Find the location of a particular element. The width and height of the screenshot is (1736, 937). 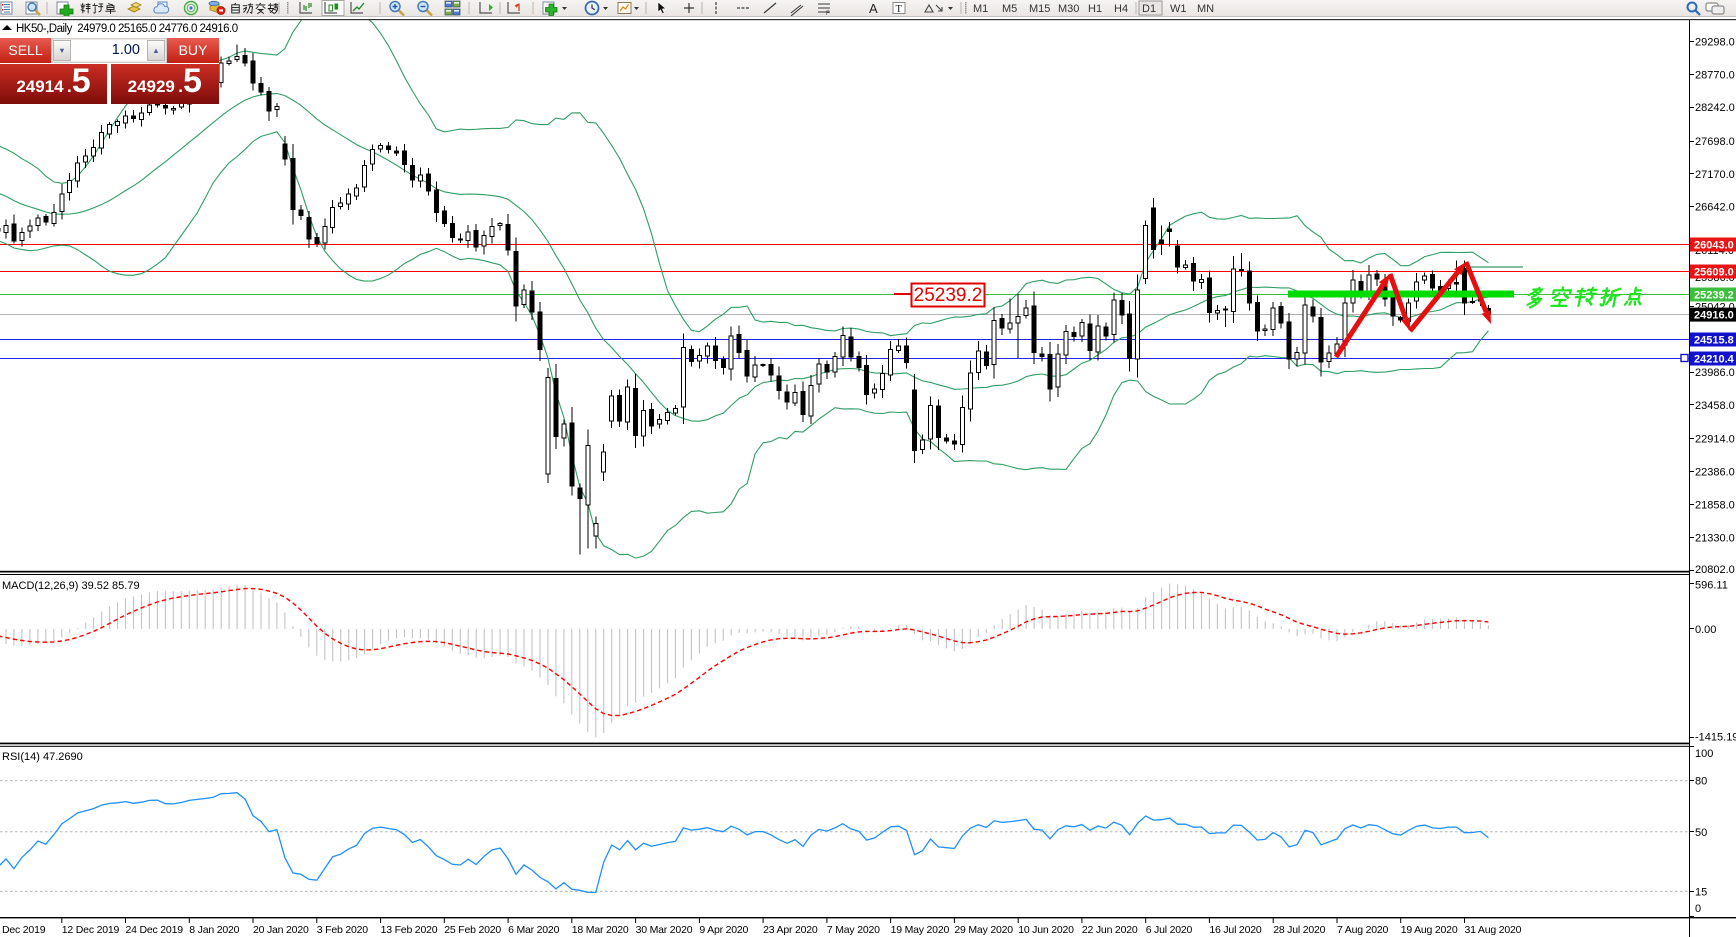

svg-text: 22914.0 is located at coordinates (1715, 440).